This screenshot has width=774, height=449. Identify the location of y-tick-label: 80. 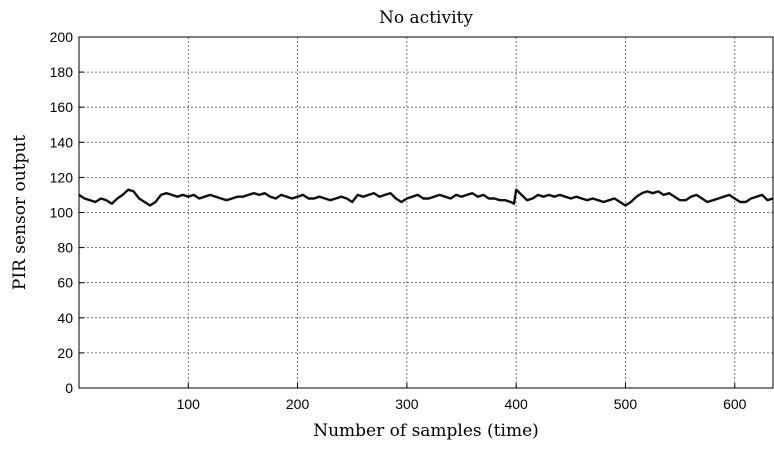
(65, 248).